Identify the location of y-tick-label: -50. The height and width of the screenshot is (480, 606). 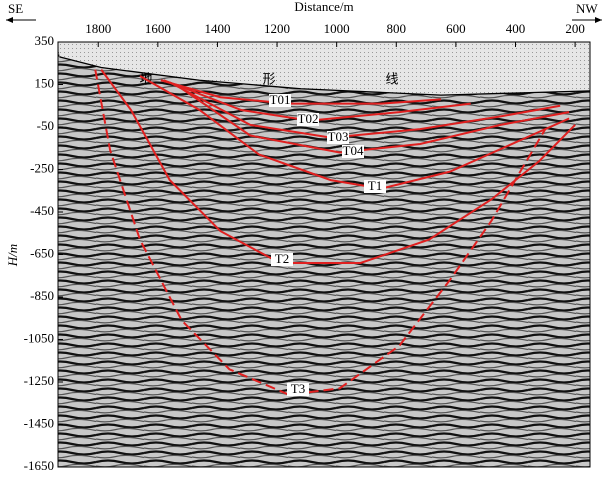
(45, 125).